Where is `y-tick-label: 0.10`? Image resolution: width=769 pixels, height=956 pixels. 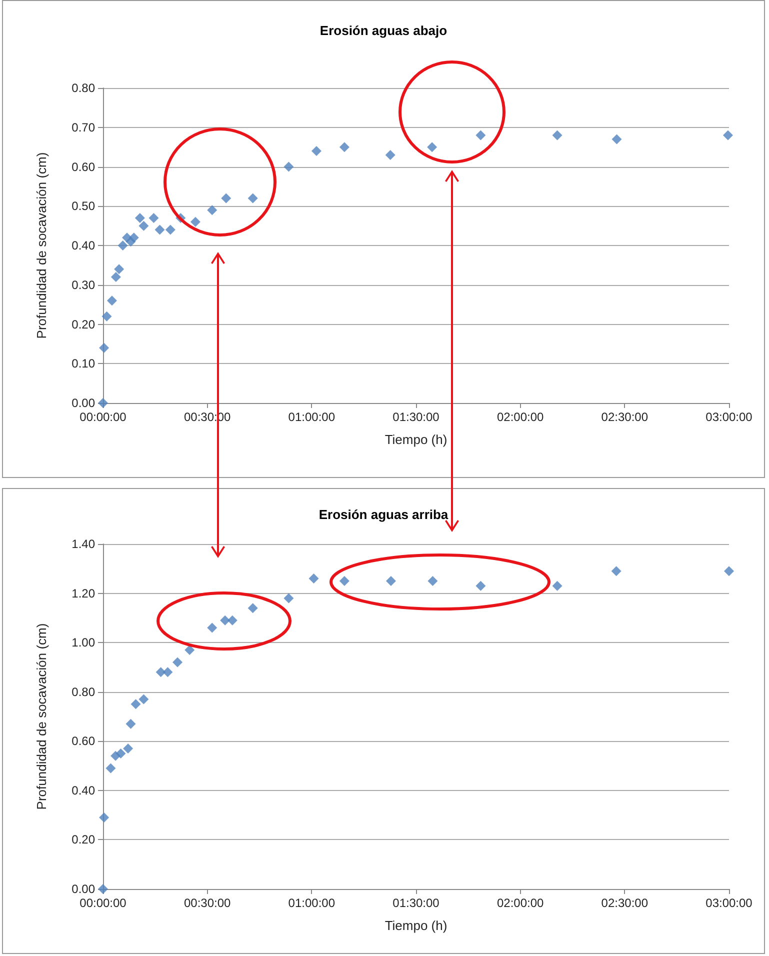 y-tick-label: 0.10 is located at coordinates (84, 363).